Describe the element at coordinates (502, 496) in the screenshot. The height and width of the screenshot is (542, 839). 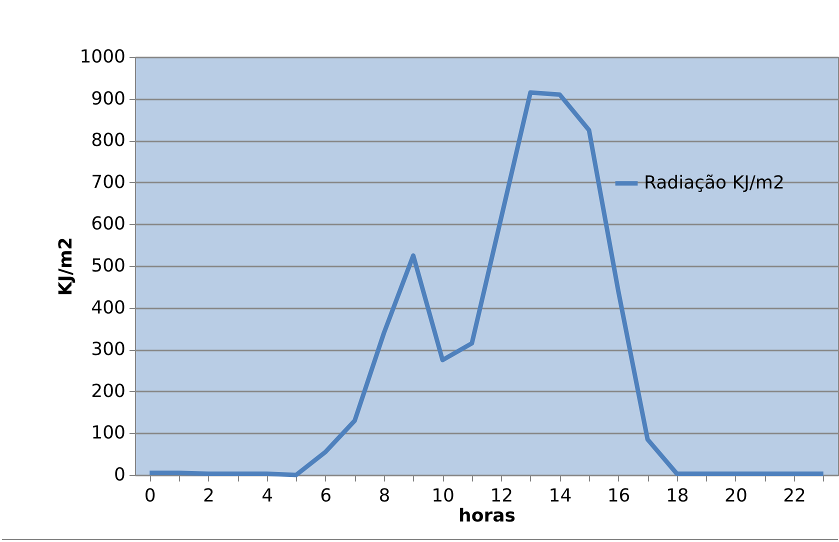
I see `x-tick-label: 12` at that location.